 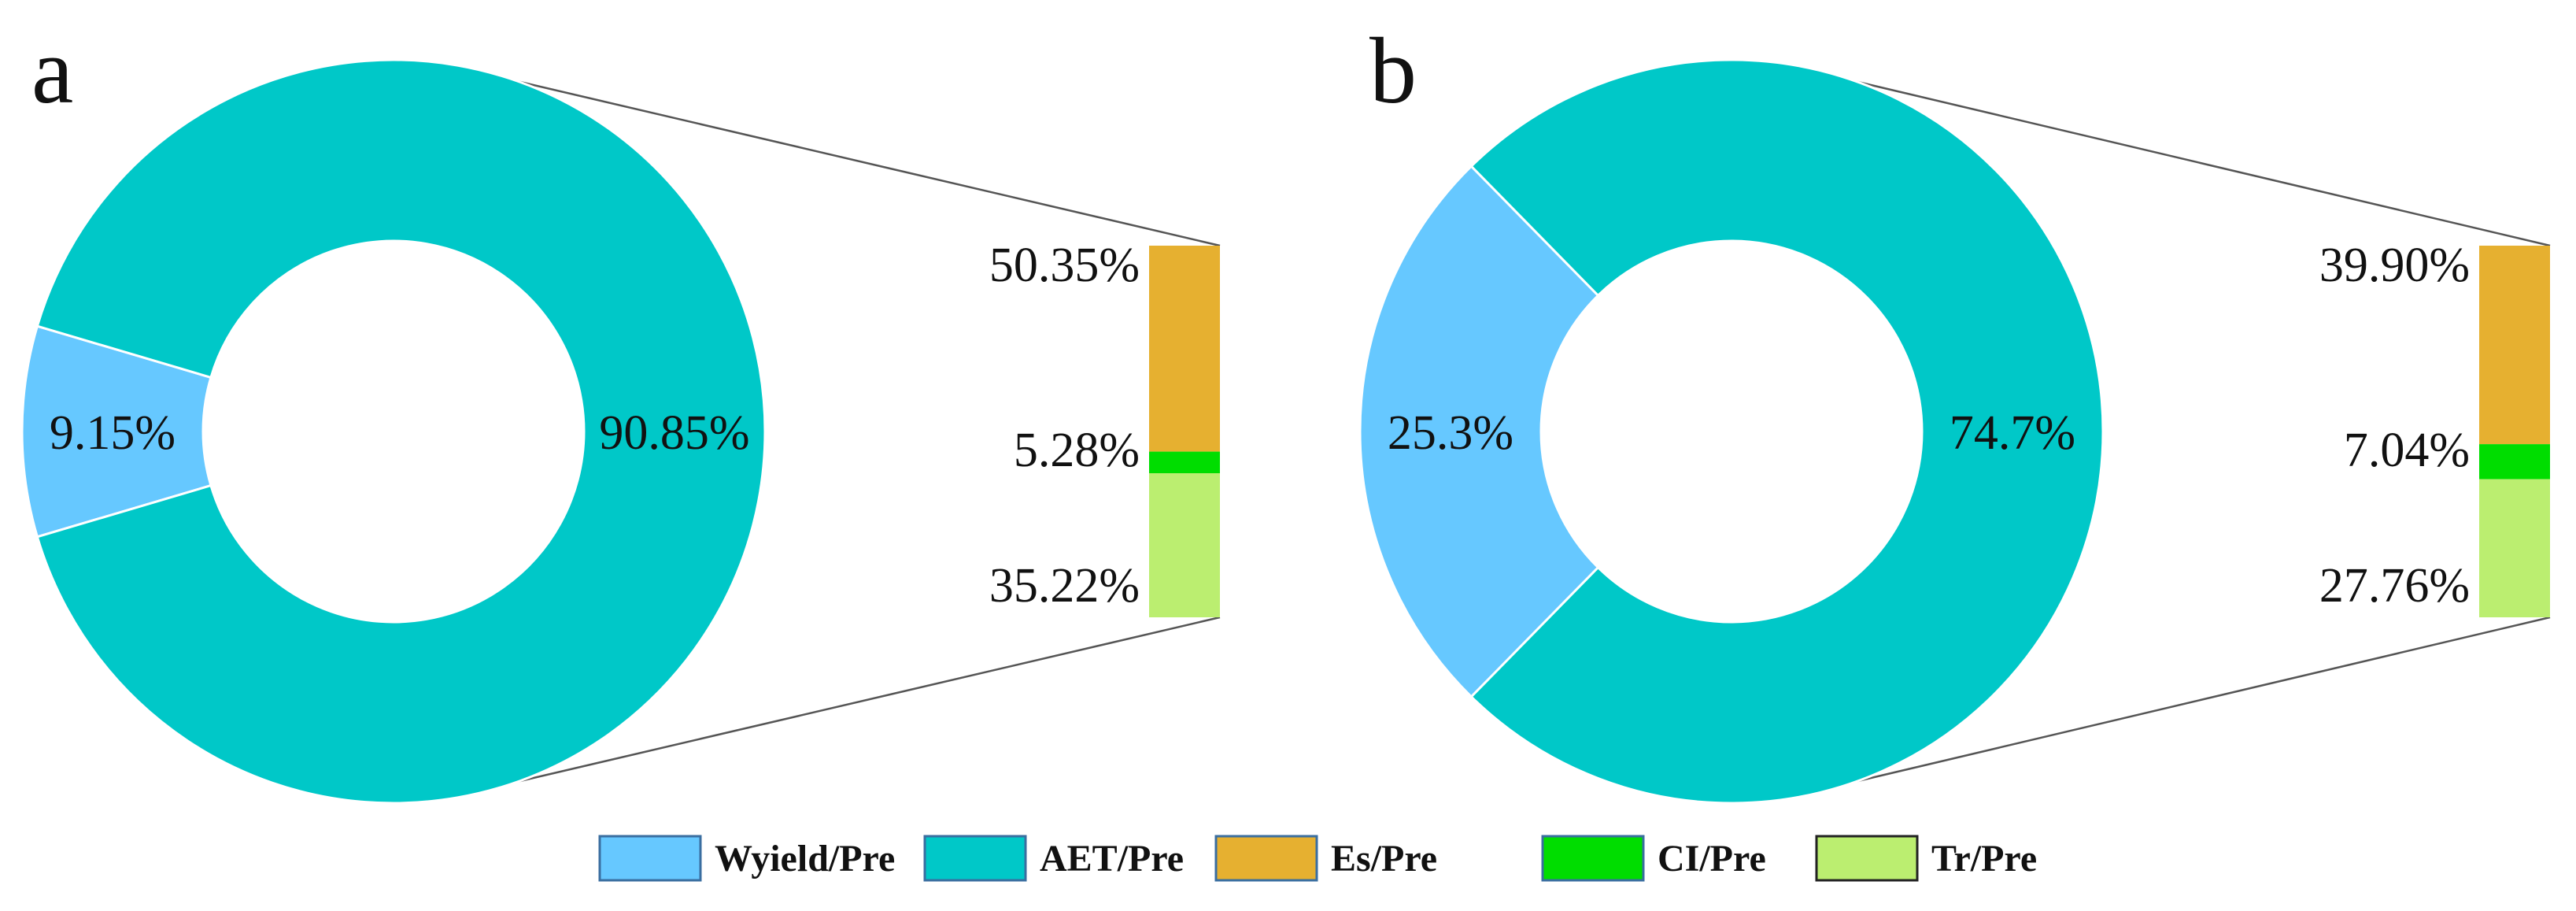 I want to click on donut-slice-wyield-pre, so click(x=1479, y=431).